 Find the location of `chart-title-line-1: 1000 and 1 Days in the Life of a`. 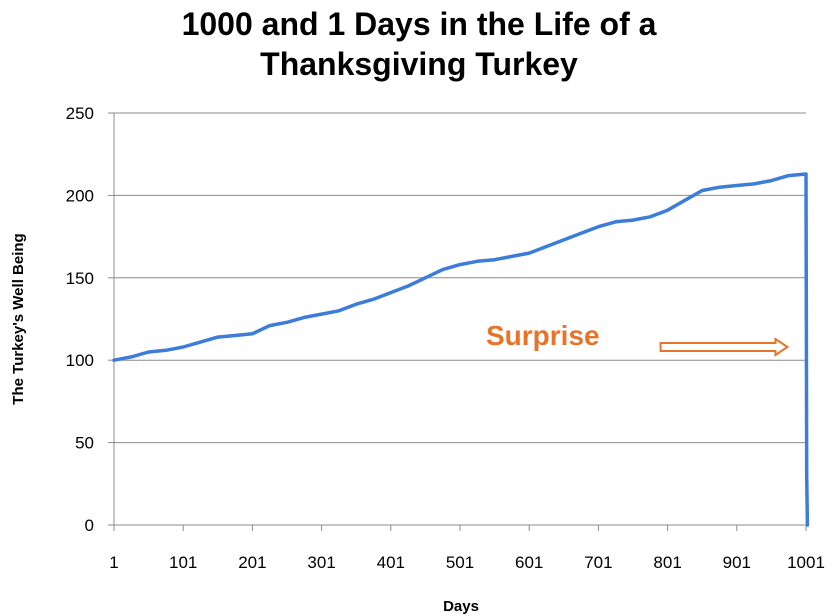

chart-title-line-1: 1000 and 1 Days in the Life of a is located at coordinates (419, 24).